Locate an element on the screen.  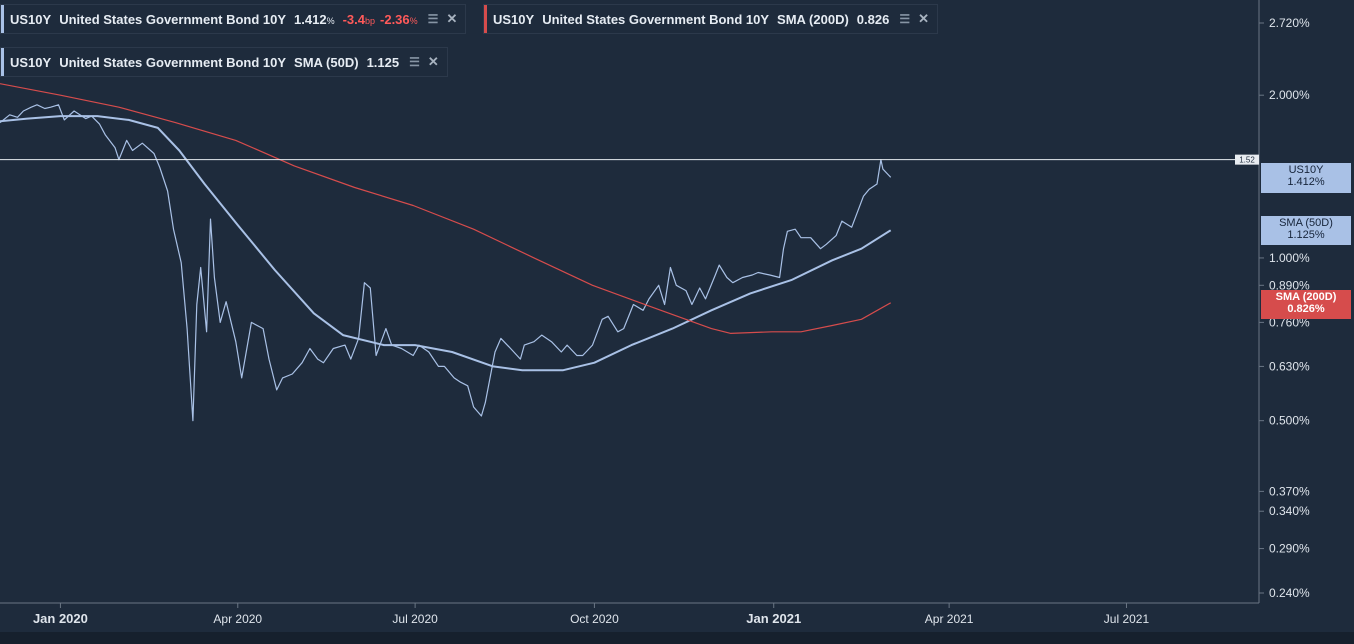
legend-change-pct: -2.36% is located at coordinates (399, 19).